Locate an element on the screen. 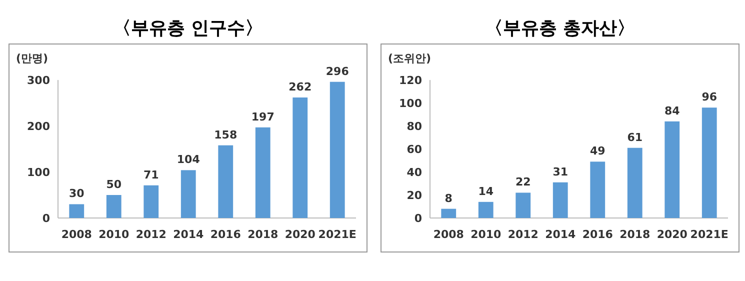  chart-title: 〈부유층 인구수〉 is located at coordinates (188, 28).